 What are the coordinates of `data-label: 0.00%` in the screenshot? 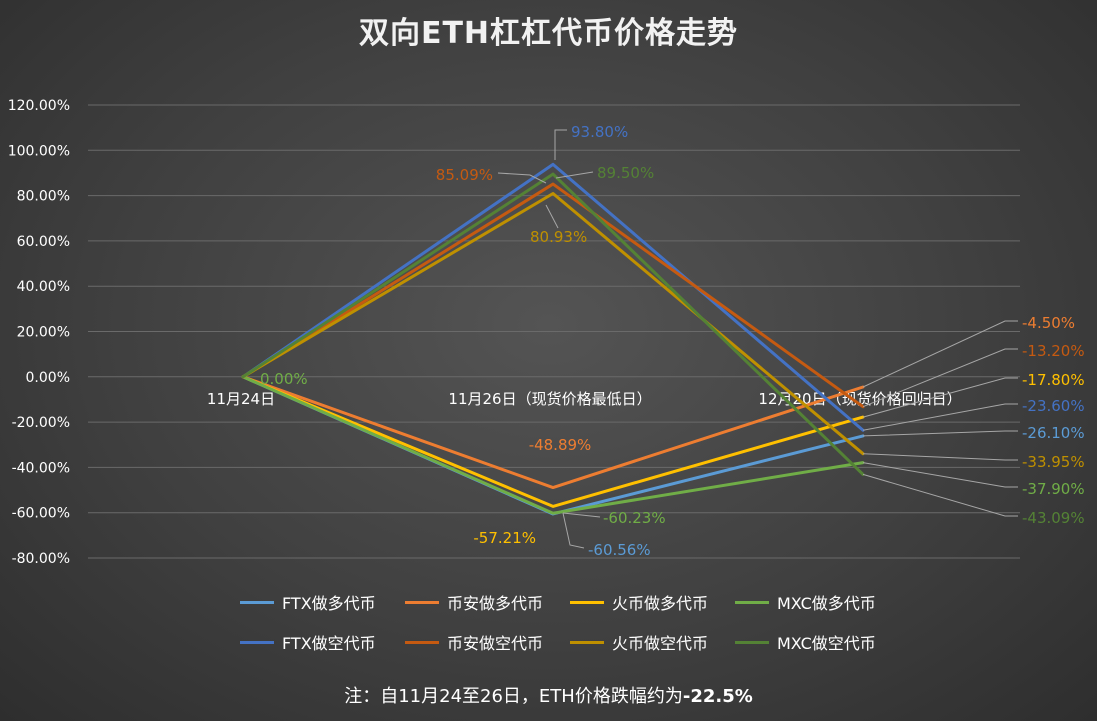 It's located at (284, 379).